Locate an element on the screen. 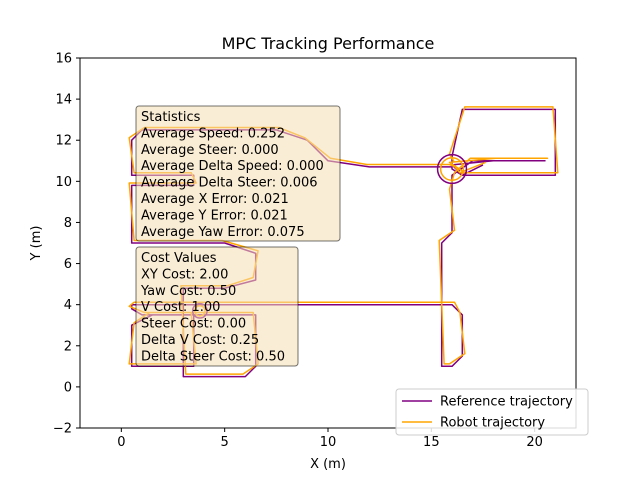 This screenshot has height=480, width=640. statistics-box-line: Average Steer: 0.000 is located at coordinates (210, 150).